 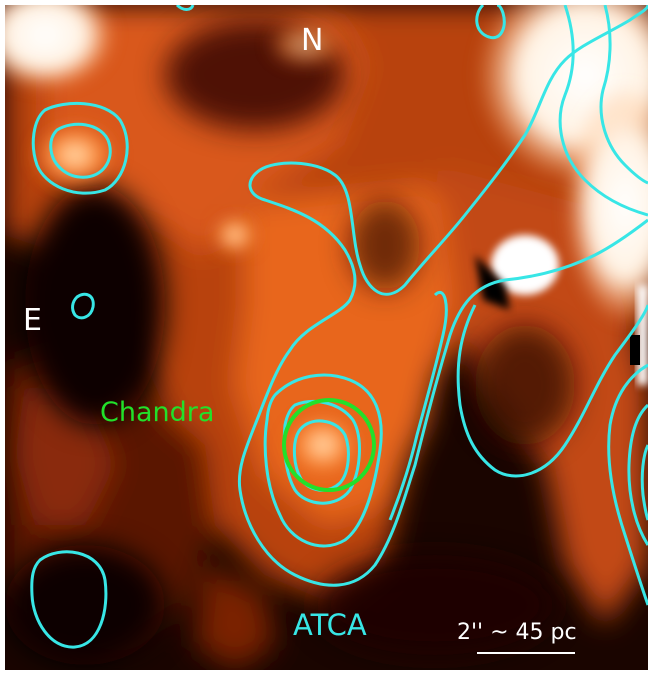 What do you see at coordinates (312, 40) in the screenshot?
I see `north-label: N` at bounding box center [312, 40].